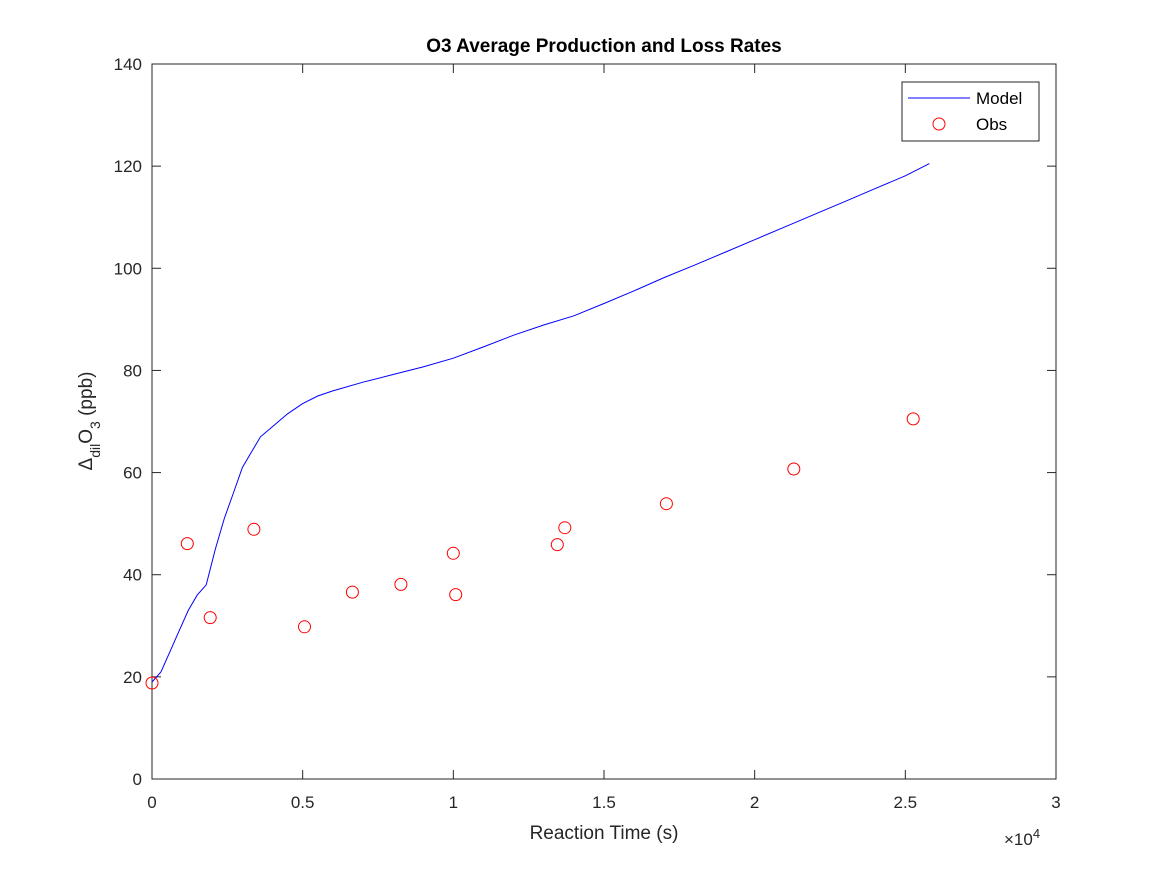 The width and height of the screenshot is (1167, 875). I want to click on x-axis-exponent: ×10⁴, so click(1022, 838).